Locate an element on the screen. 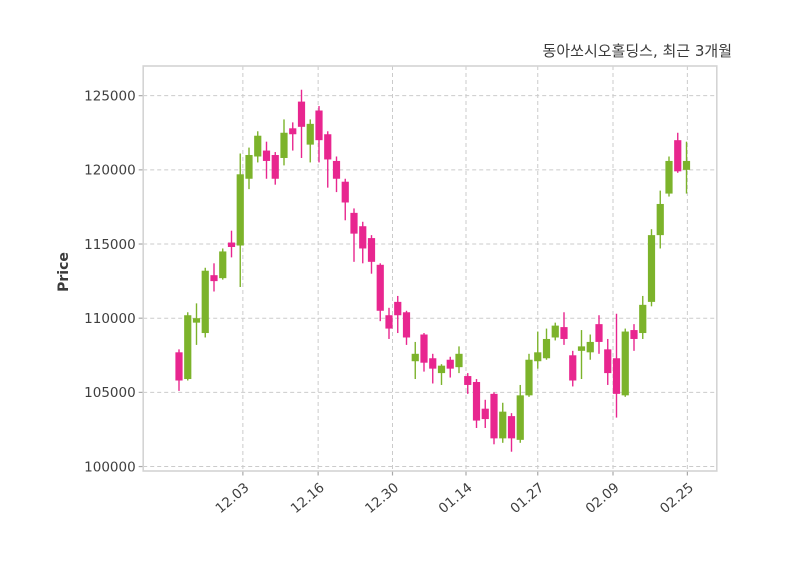  x-tick-label: 12.03 is located at coordinates (233, 498).